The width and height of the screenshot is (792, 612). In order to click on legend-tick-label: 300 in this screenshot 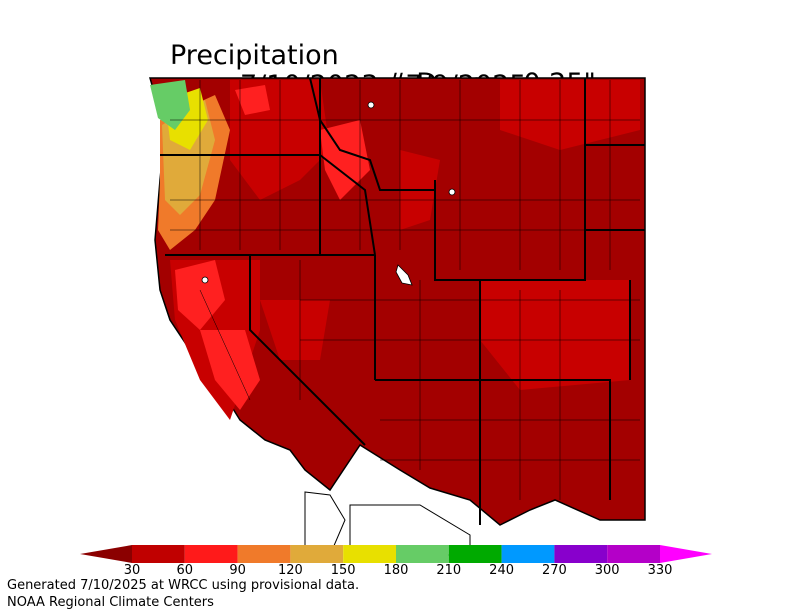, I will do `click(607, 570)`.